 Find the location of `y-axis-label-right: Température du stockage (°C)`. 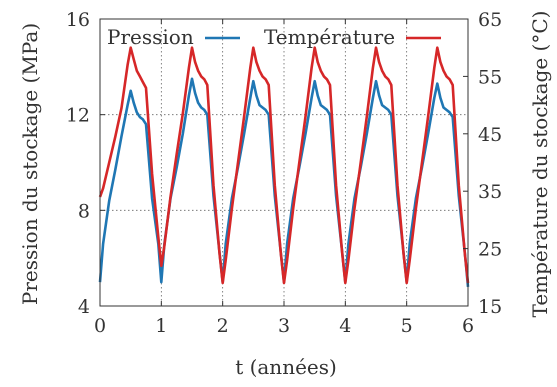

y-axis-label-right: Température du stockage (°C) is located at coordinates (540, 164).